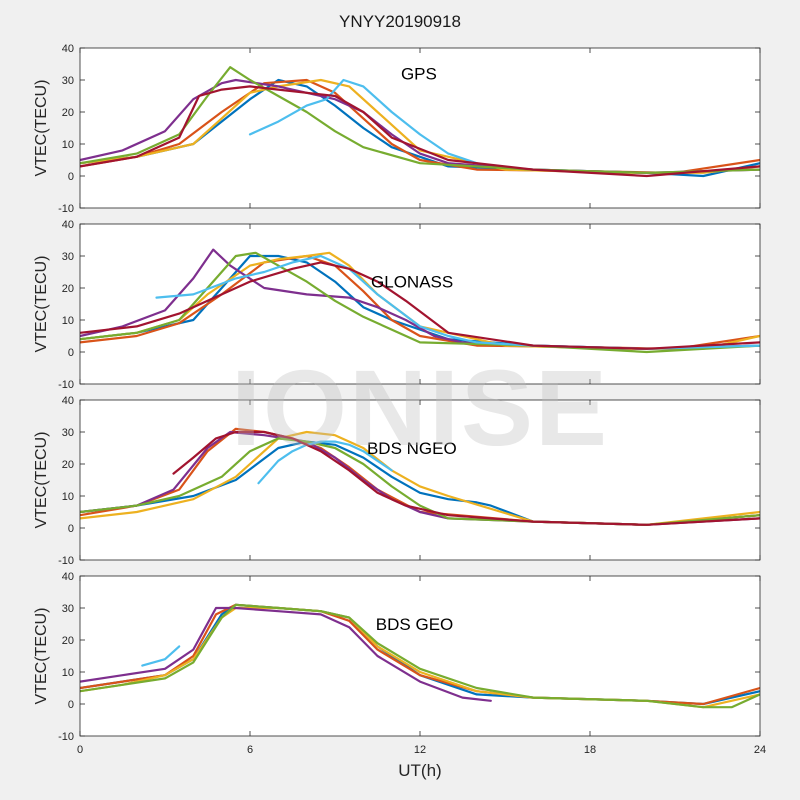  Describe the element at coordinates (419, 74) in the screenshot. I see `panel-label: GPS` at that location.